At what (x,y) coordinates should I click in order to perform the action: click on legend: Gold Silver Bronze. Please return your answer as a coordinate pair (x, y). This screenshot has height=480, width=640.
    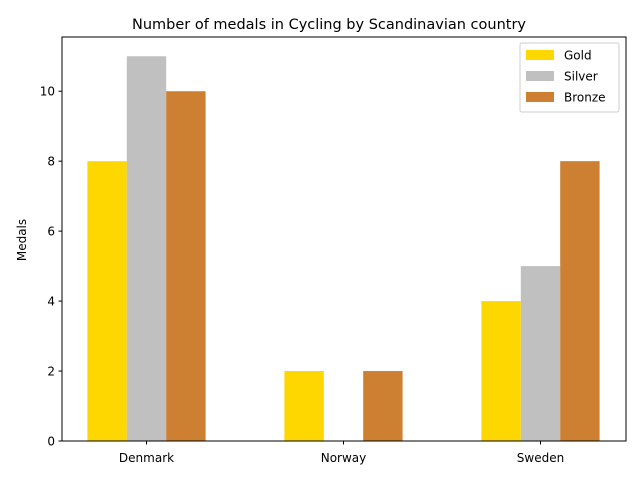
    Looking at the image, I should click on (569, 77).